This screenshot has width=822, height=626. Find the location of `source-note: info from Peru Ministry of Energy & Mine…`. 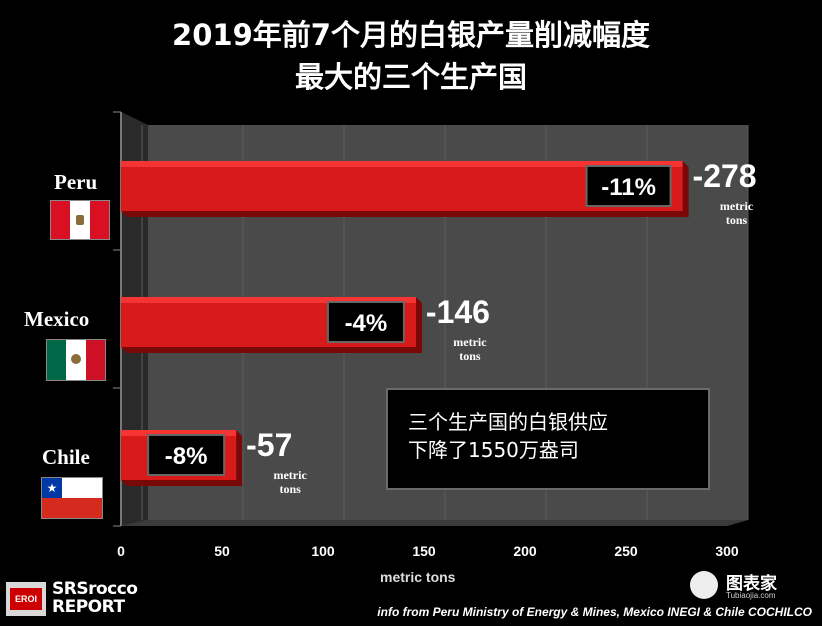

source-note: info from Peru Ministry of Energy & Mine… is located at coordinates (594, 612).